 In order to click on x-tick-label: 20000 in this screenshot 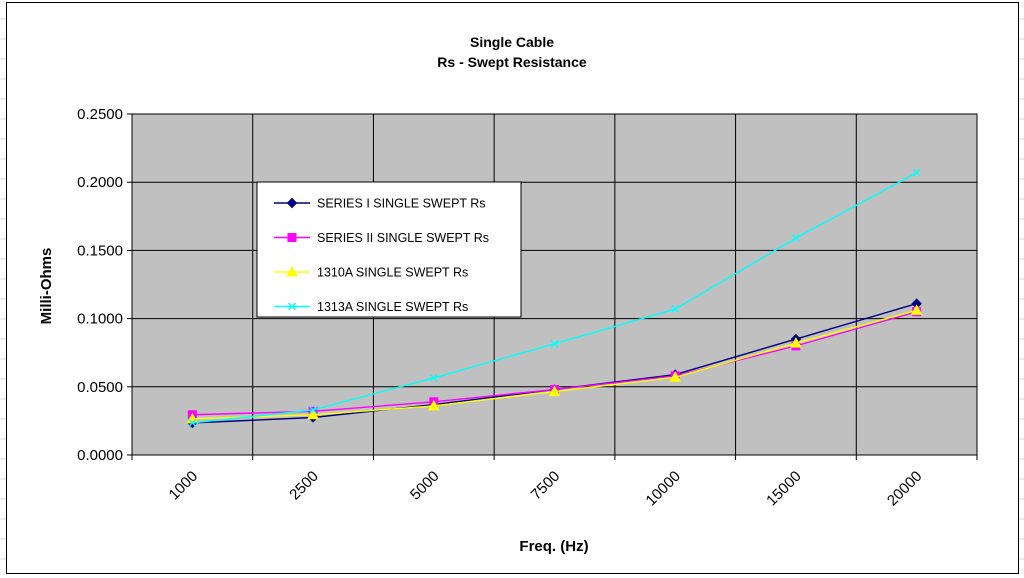, I will do `click(905, 489)`.